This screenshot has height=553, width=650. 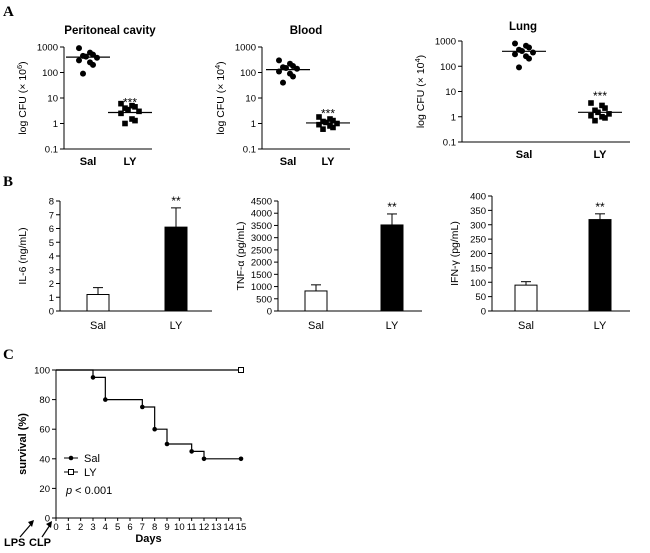 I want to click on y-label-multiplier: × 10, so click(x=23, y=79).